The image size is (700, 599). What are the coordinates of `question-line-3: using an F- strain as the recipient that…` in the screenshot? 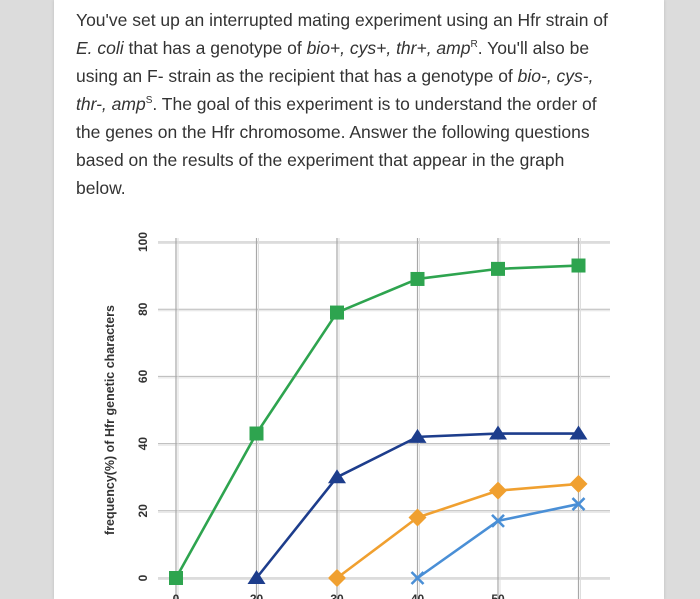 It's located at (335, 76).